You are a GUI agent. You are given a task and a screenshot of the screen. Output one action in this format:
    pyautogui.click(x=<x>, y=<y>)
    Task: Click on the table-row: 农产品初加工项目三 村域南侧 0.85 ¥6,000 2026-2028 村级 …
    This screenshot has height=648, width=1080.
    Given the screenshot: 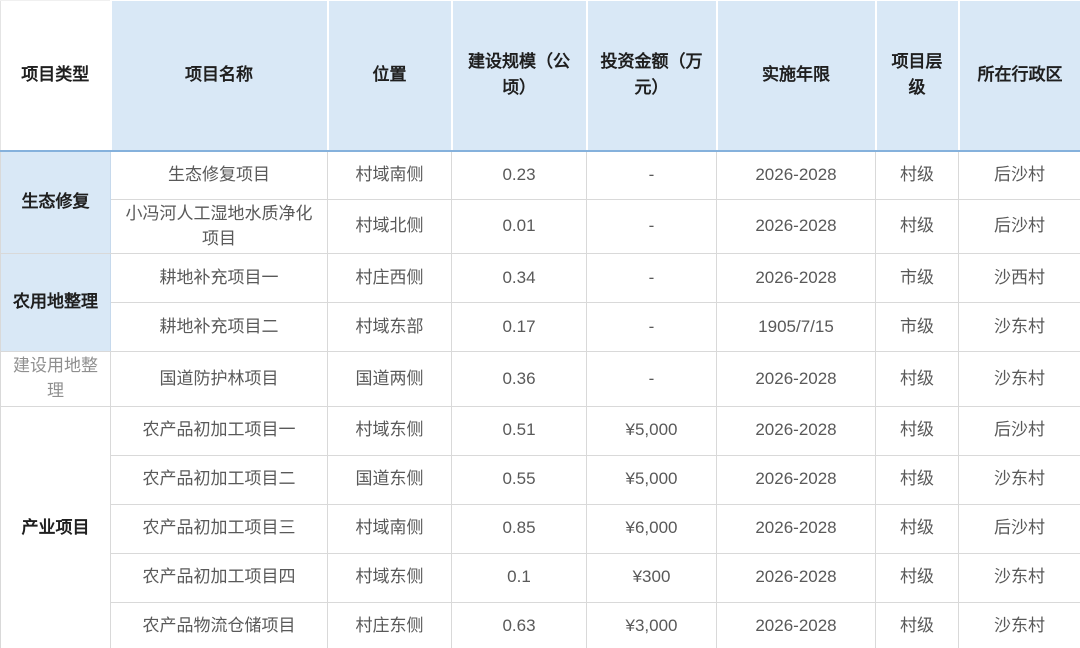 What is the action you would take?
    pyautogui.click(x=540, y=528)
    